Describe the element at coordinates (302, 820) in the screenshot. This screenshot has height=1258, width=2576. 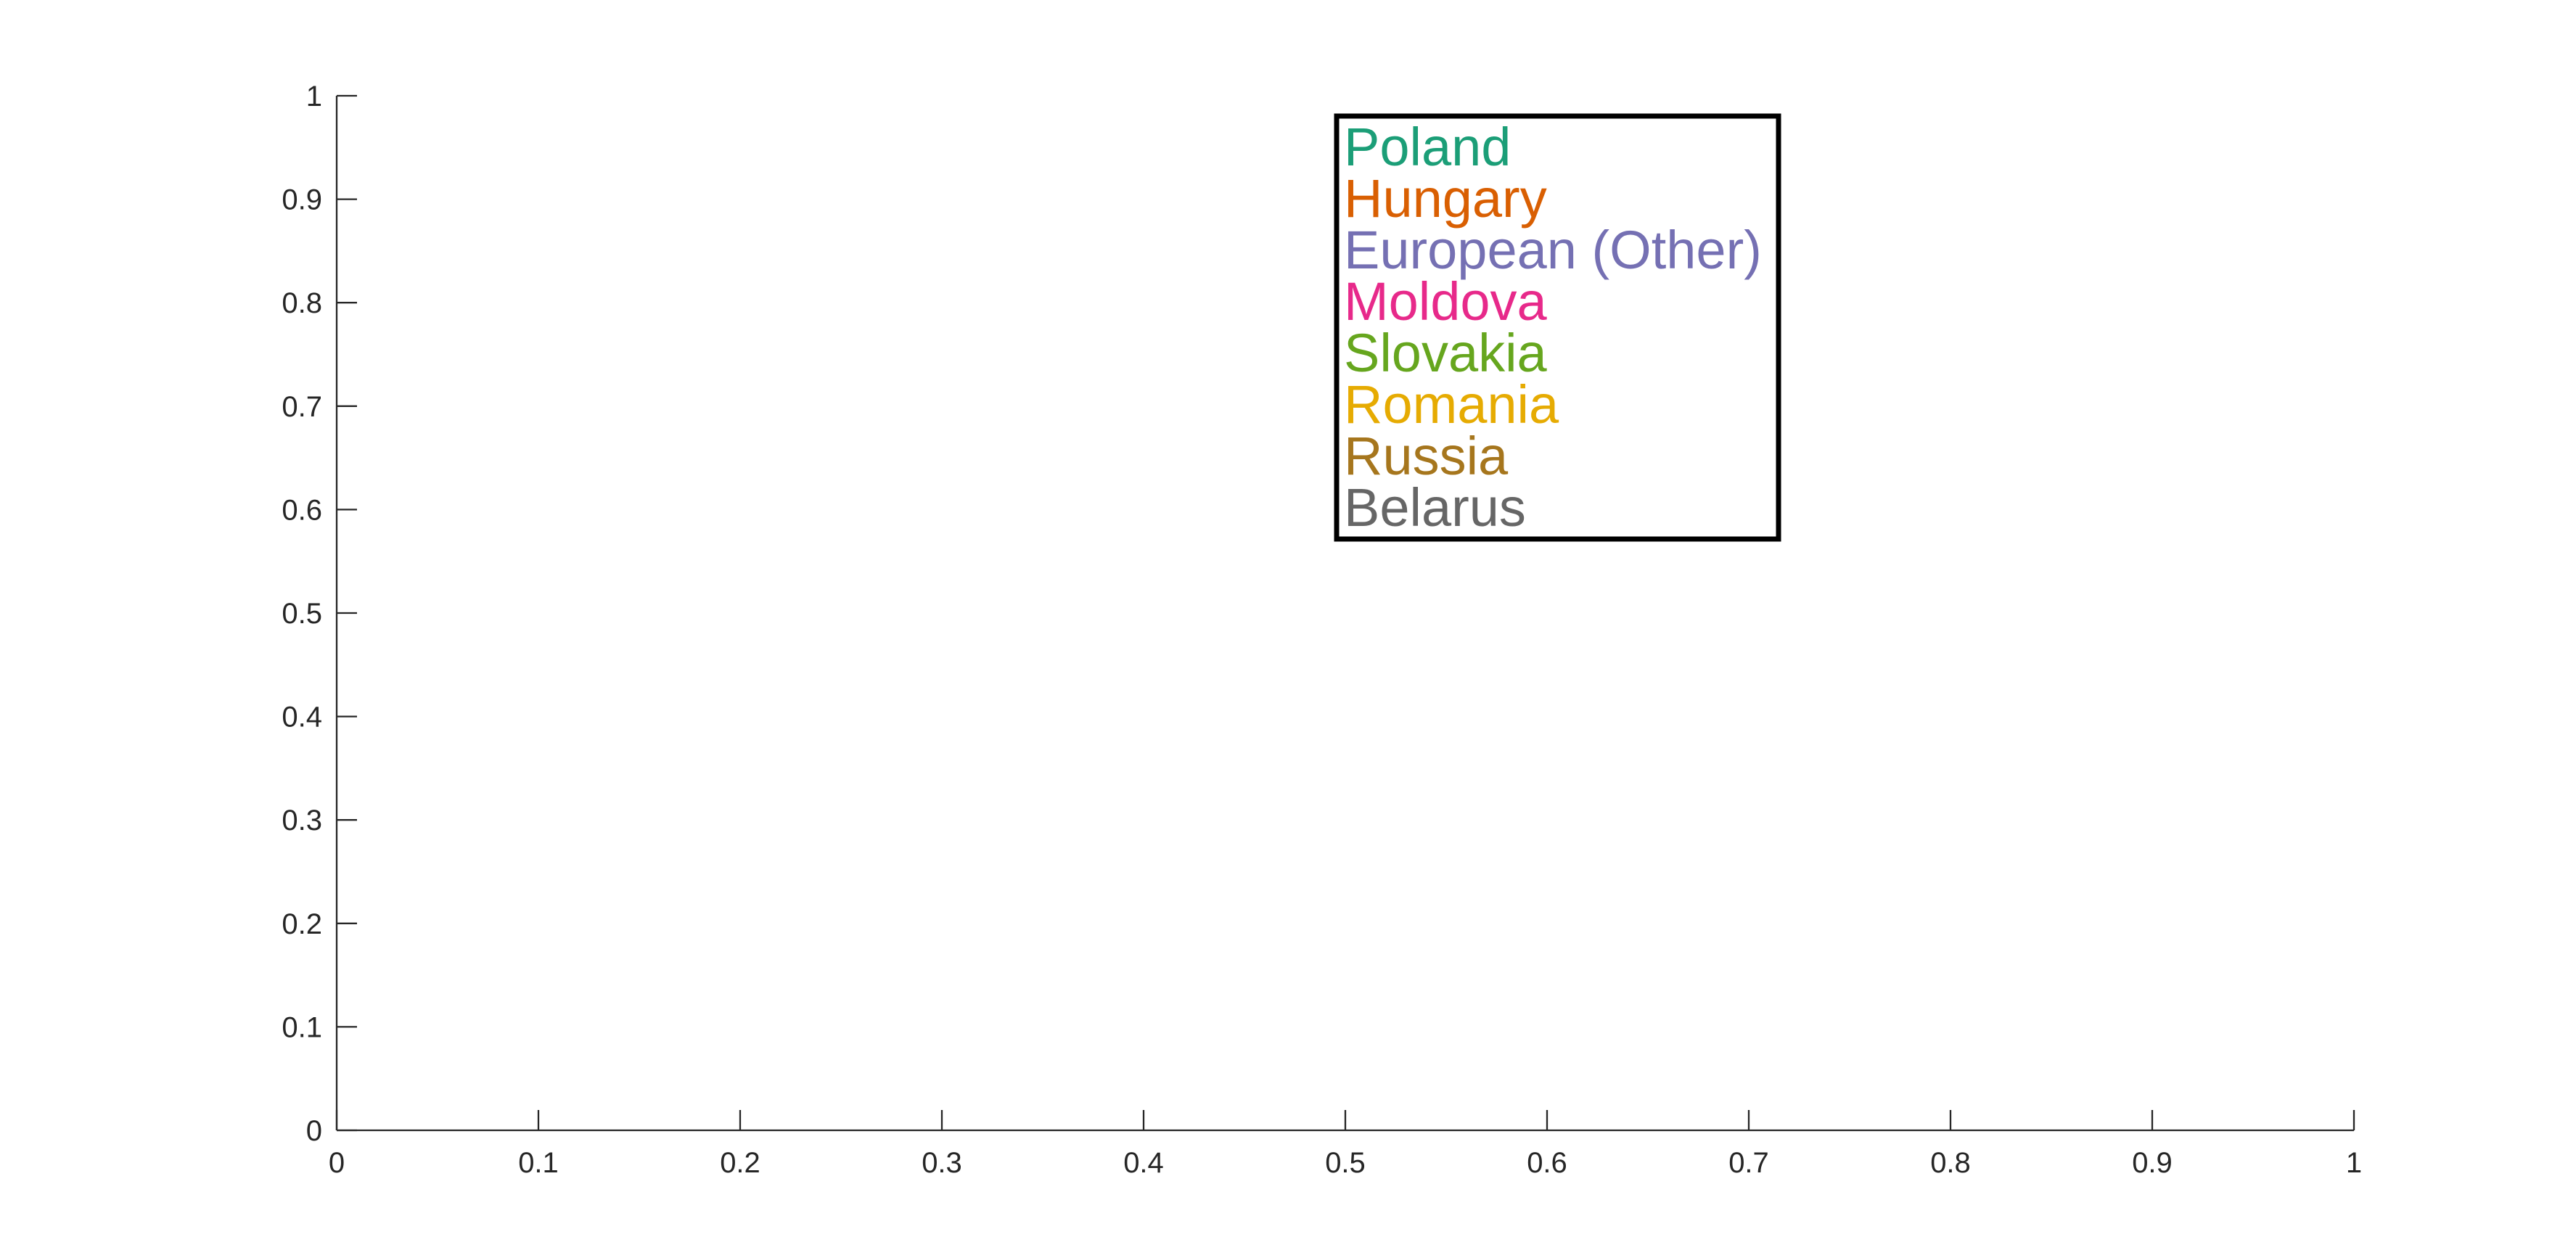
I see `y-tick-label: 0.3` at that location.